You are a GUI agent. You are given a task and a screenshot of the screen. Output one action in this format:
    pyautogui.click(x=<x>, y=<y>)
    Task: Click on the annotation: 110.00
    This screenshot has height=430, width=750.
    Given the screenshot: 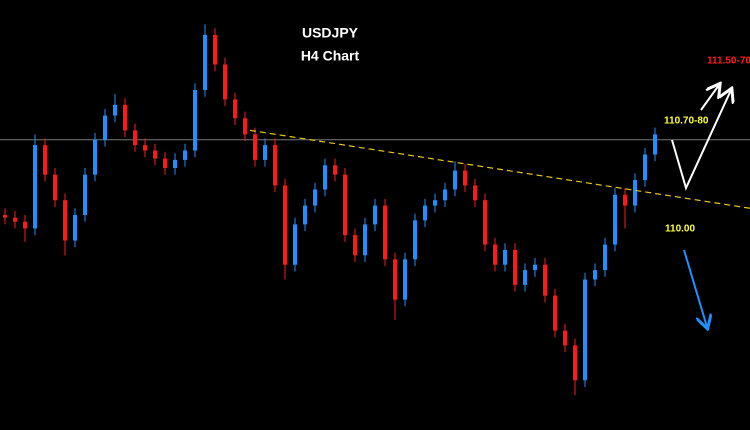 What is the action you would take?
    pyautogui.click(x=680, y=229)
    